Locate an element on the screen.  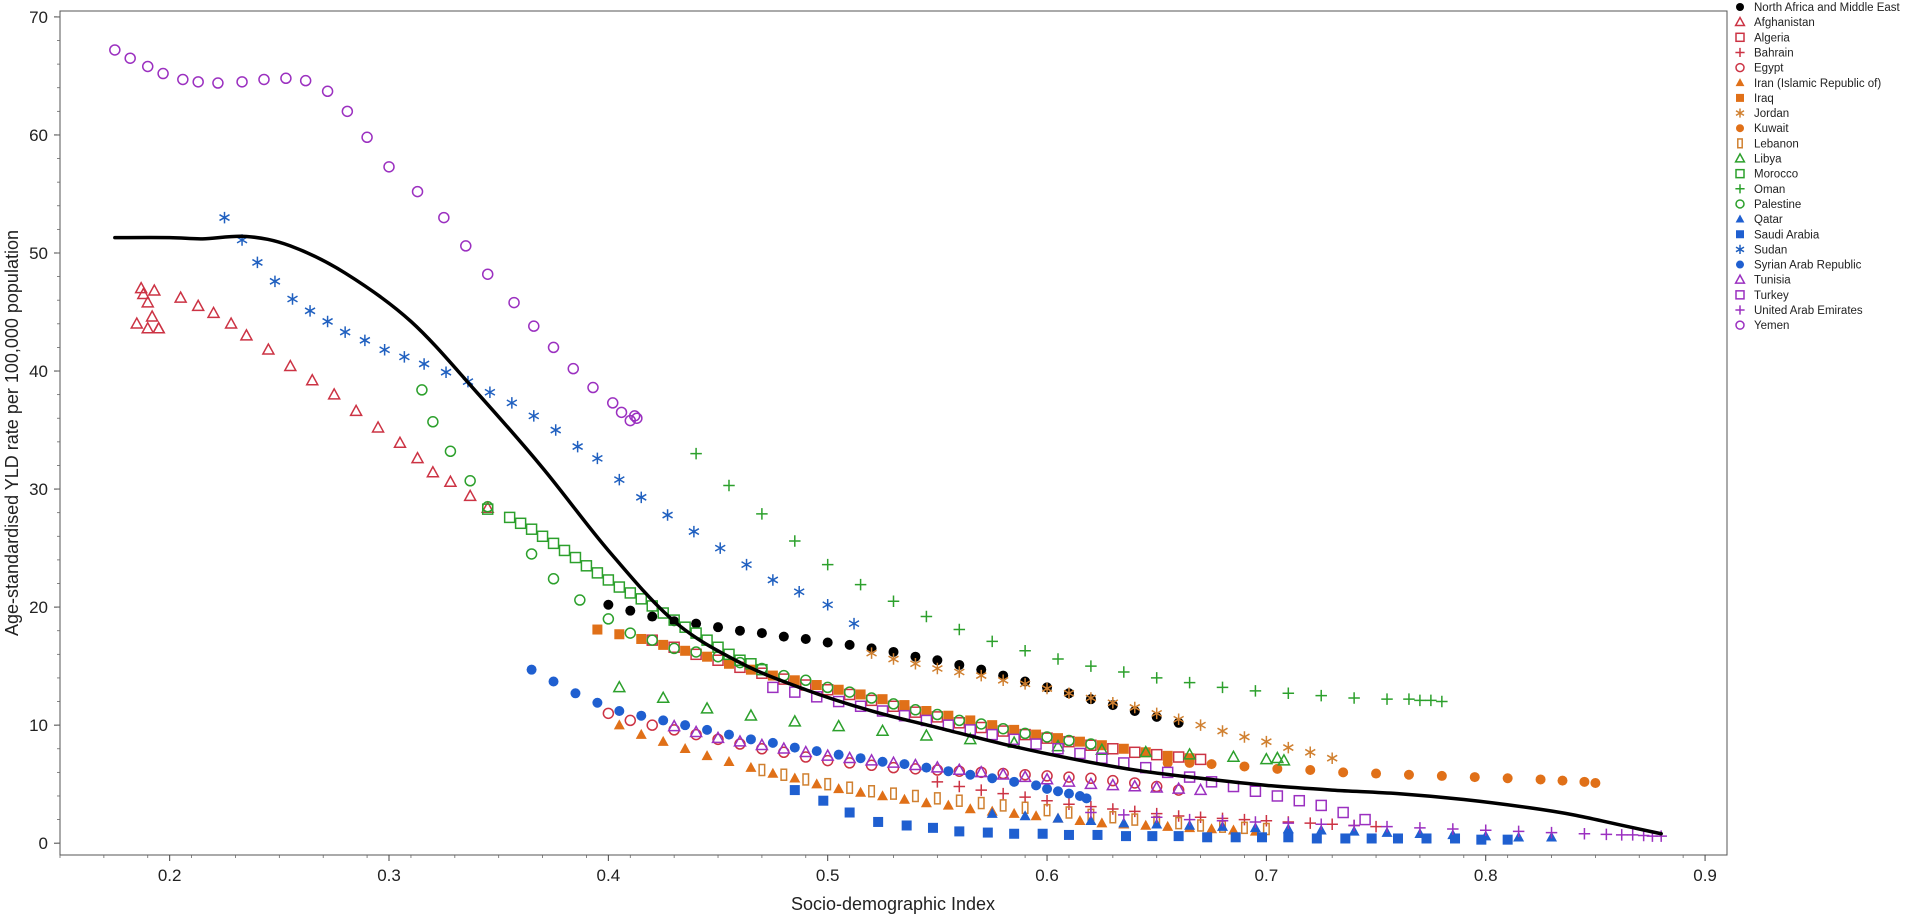
series-kuwait is located at coordinates (1381, 772).